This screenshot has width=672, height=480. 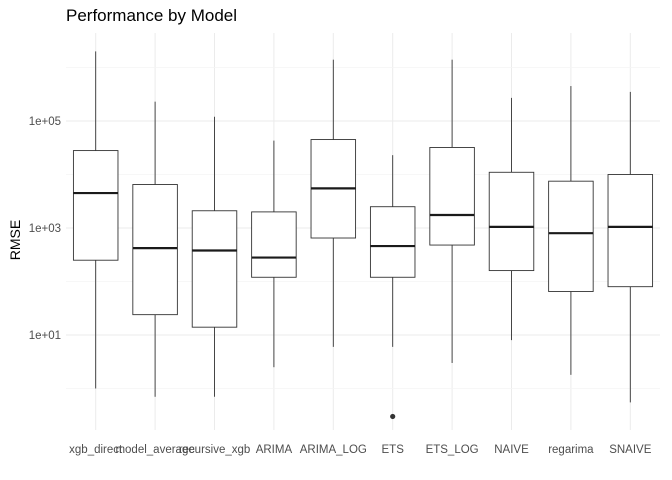 I want to click on y-tick-label: 1e+03, so click(x=45, y=229).